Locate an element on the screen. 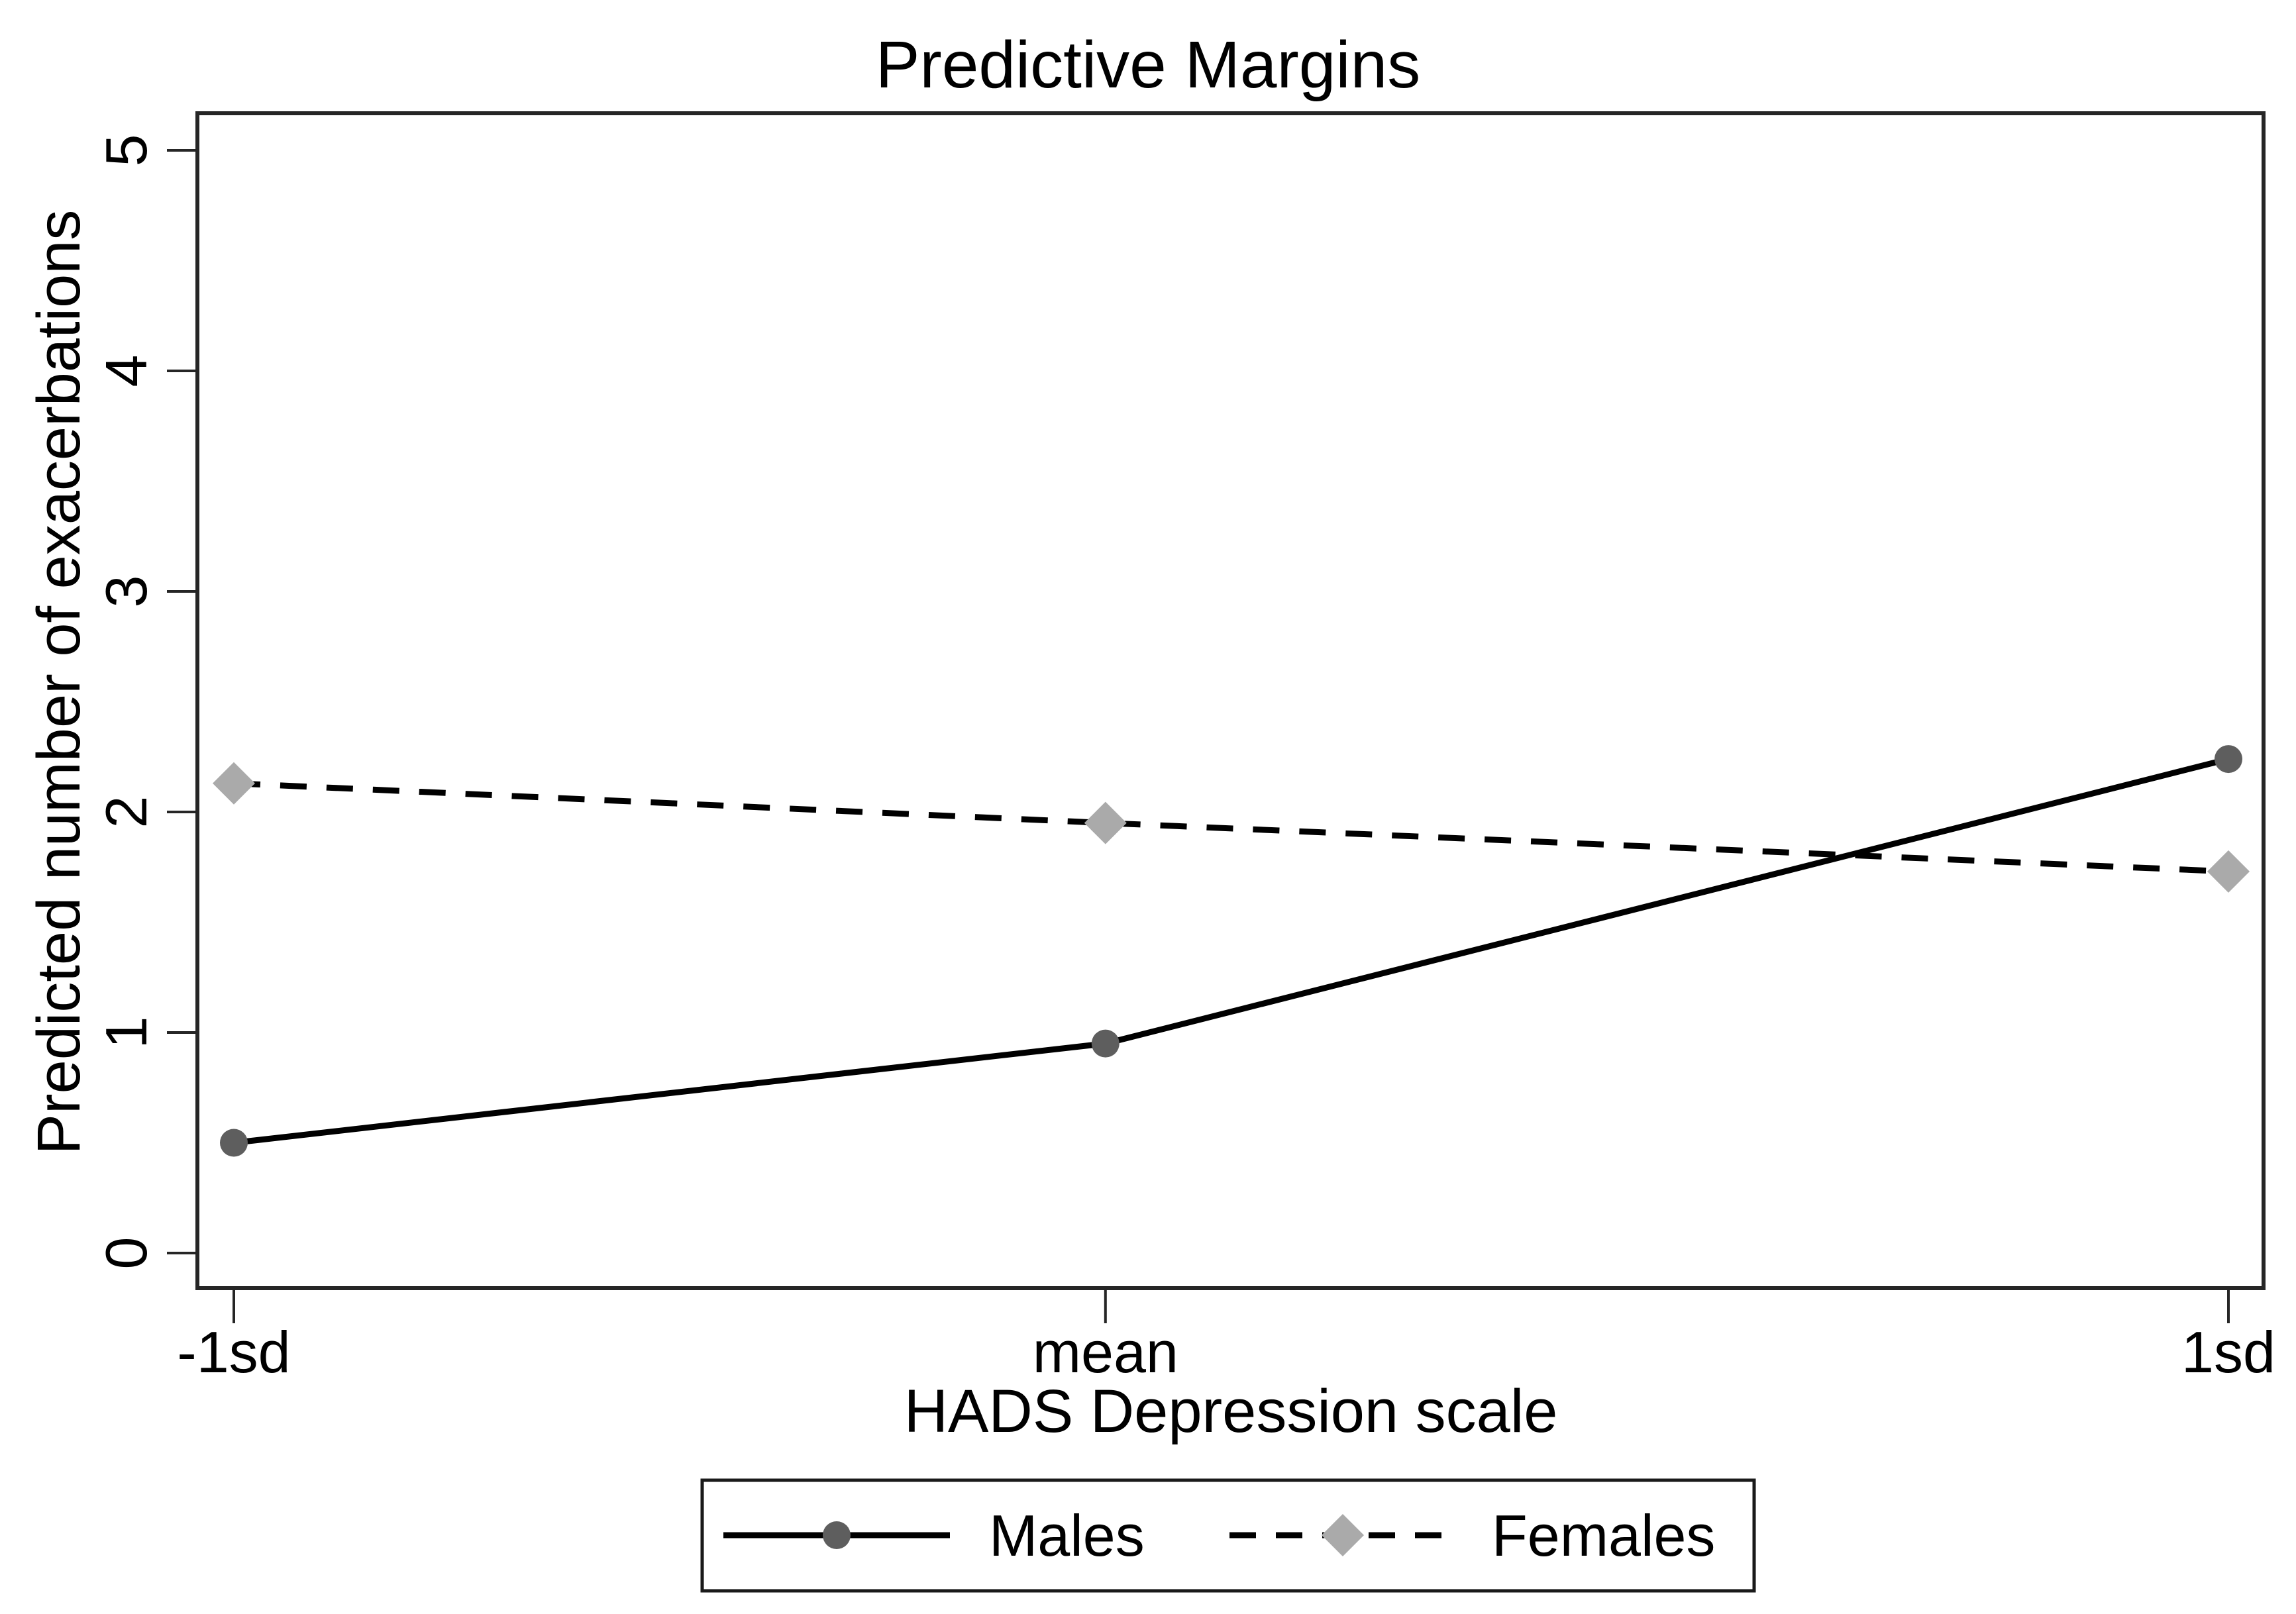 This screenshot has height=1614, width=2296. legend-item-females: Females is located at coordinates (1472, 1535).